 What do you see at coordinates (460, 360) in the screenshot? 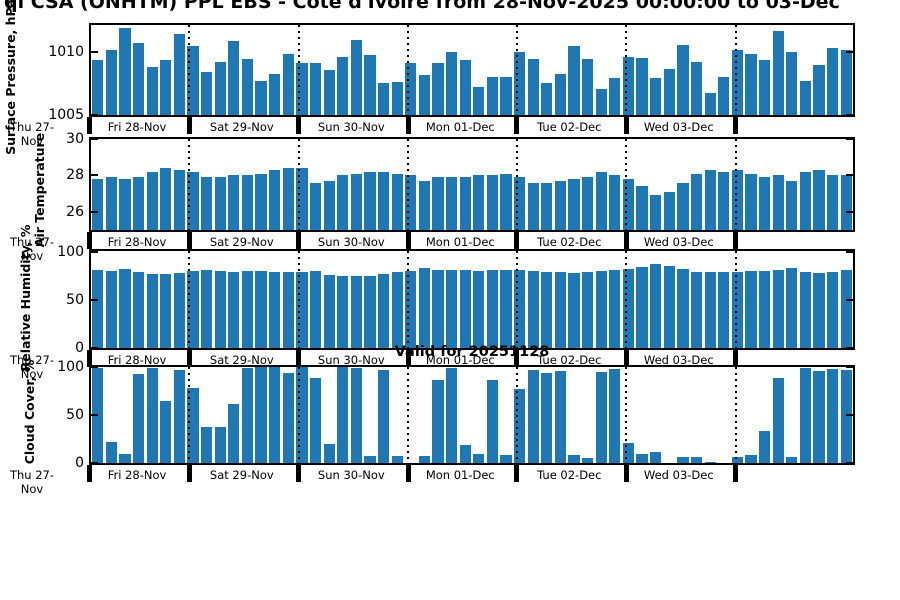
I see `x-day-label: Mon 01-Dec` at bounding box center [460, 360].